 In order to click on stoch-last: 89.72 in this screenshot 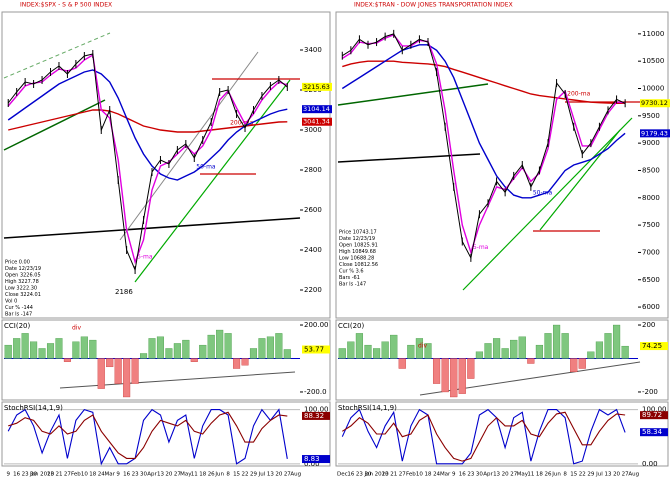, I will do `click(652, 415)`.